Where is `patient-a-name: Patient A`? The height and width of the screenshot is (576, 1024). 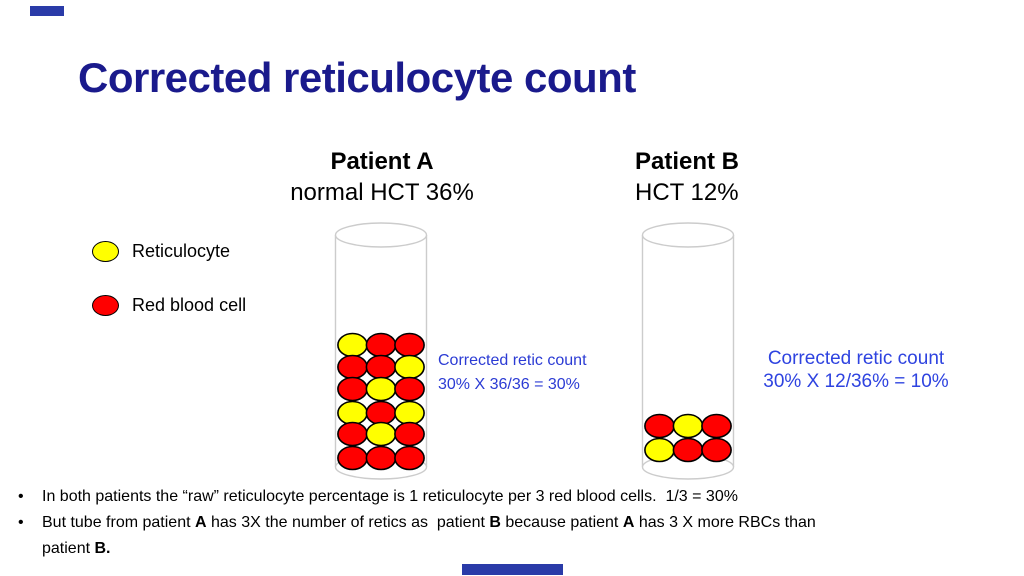 patient-a-name: Patient A is located at coordinates (382, 161).